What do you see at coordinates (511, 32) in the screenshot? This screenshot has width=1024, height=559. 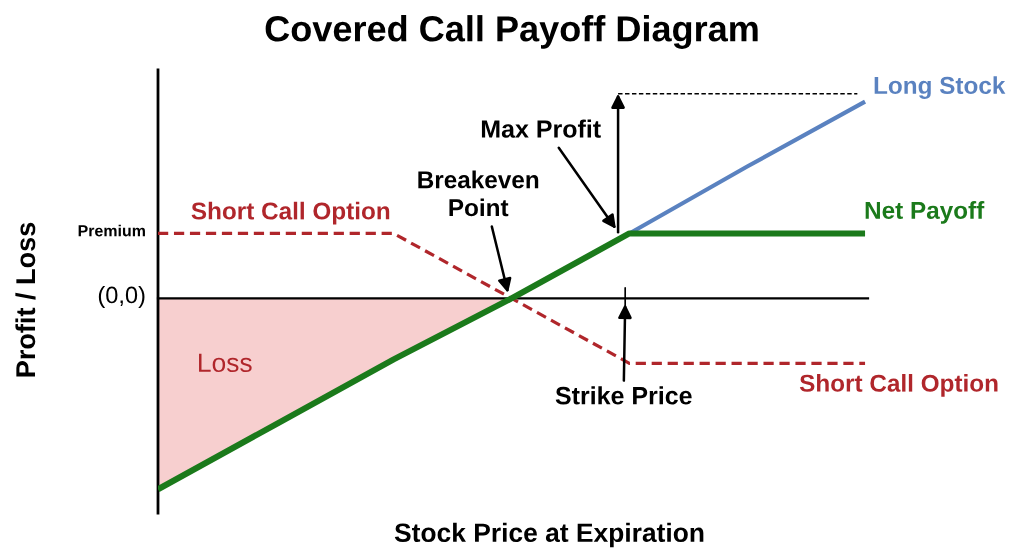 I see `chart-title: Covered Call Payoff Diagram` at bounding box center [511, 32].